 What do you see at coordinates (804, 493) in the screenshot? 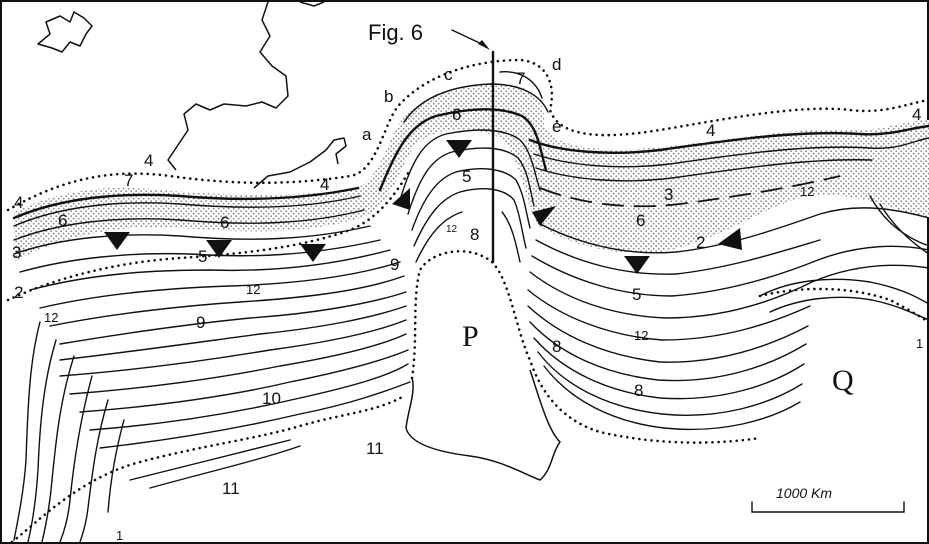
I see `scale-label: 1000 Km` at bounding box center [804, 493].